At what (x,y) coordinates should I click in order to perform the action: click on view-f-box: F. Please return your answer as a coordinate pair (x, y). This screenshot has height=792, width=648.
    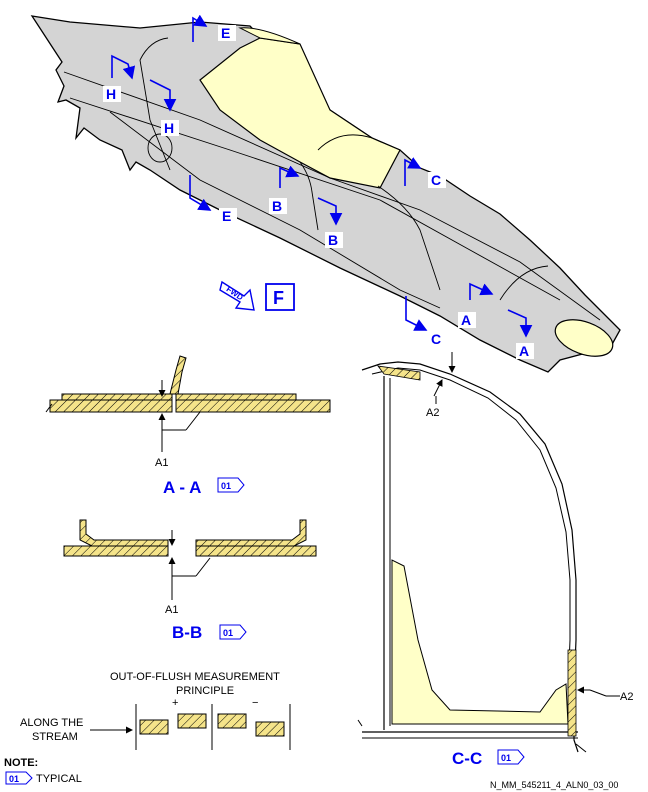
    Looking at the image, I should click on (280, 297).